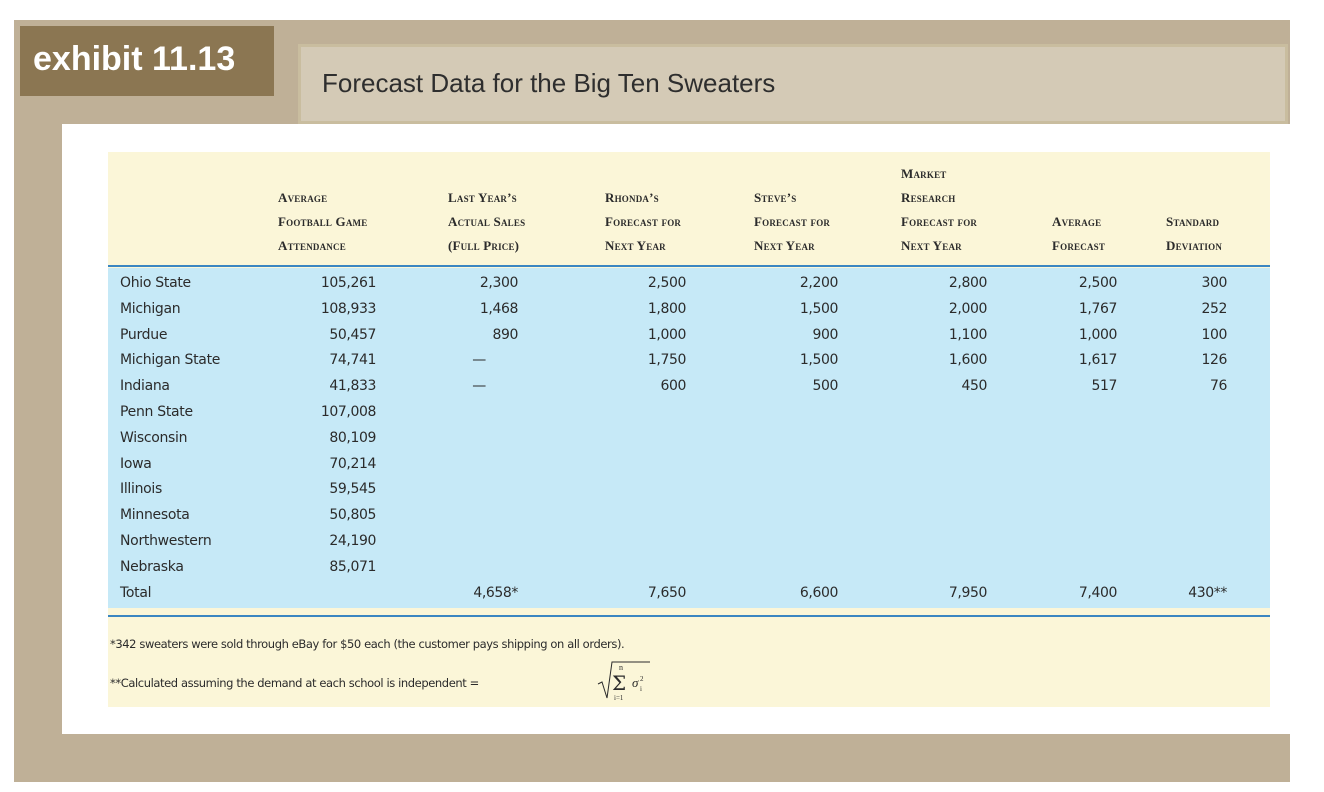 The image size is (1324, 792). I want to click on row-label-school: Minnesota, so click(155, 515).